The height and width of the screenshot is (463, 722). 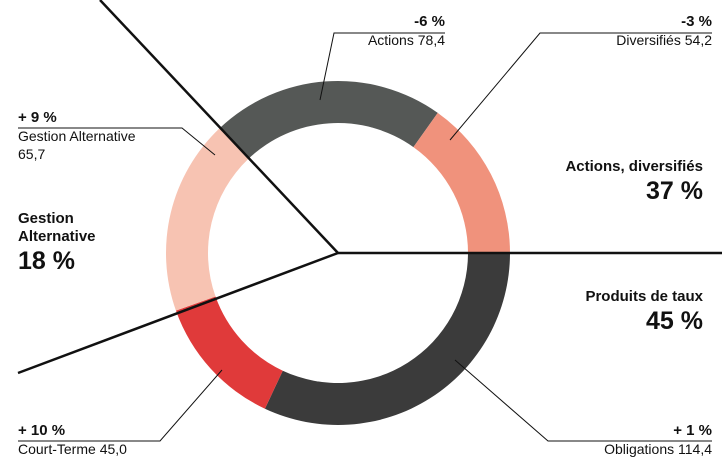 I want to click on divider, so click(x=178, y=313).